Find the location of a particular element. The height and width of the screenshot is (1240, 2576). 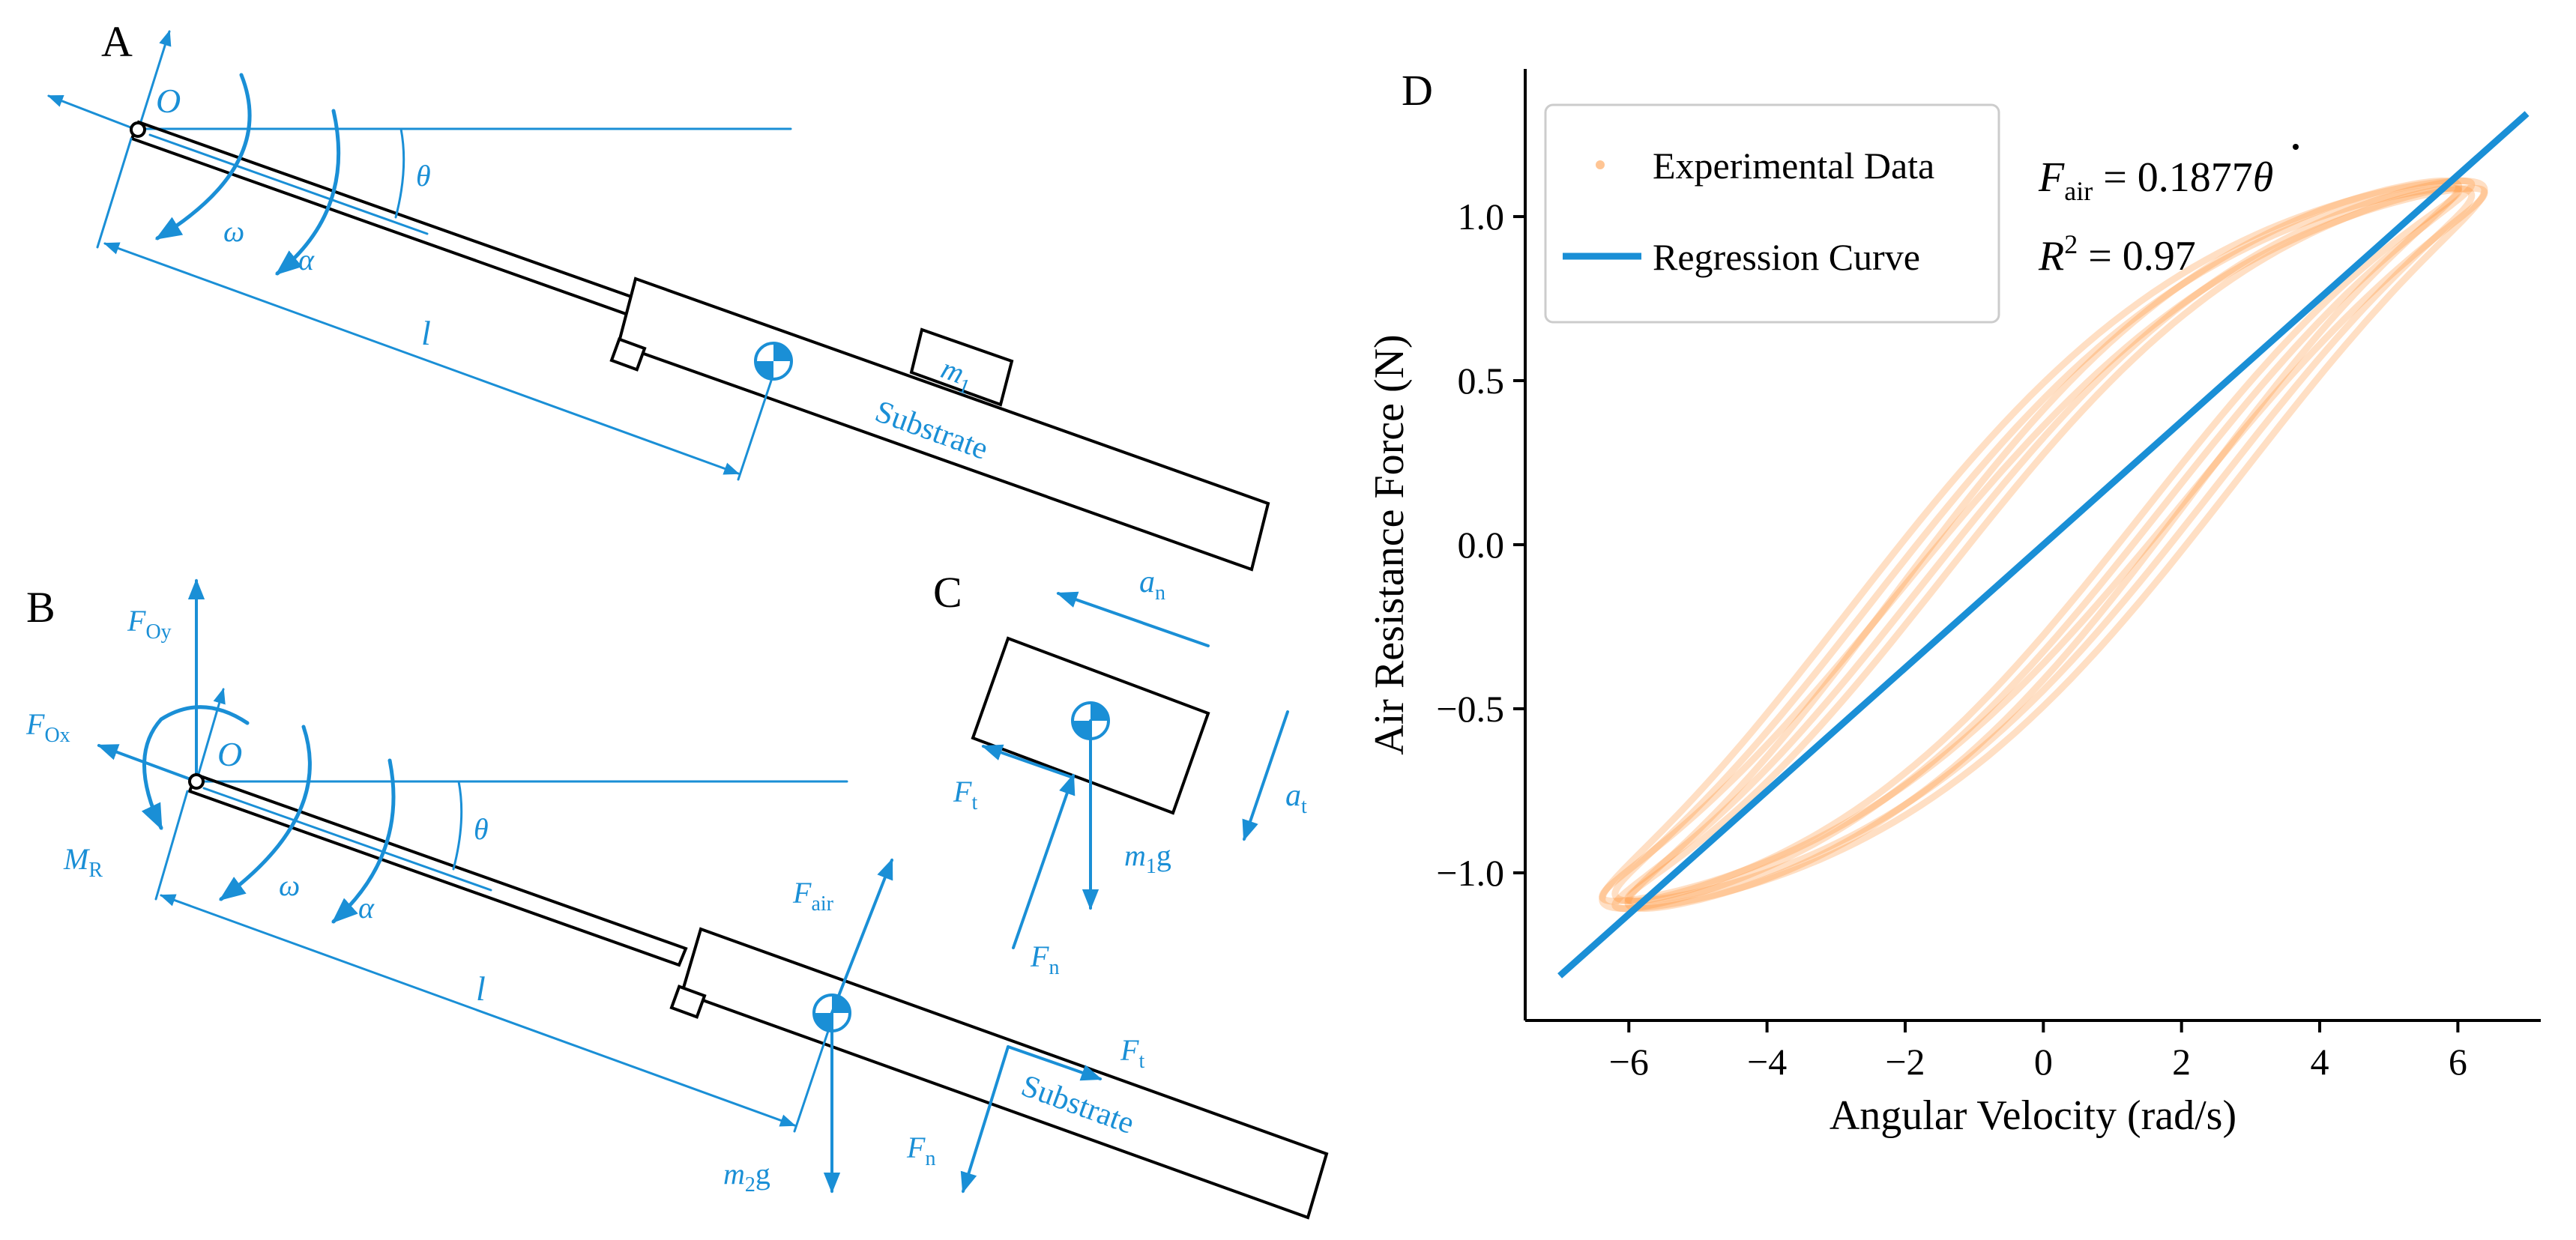

panel-c-f-t-arrow is located at coordinates (1028, 761).